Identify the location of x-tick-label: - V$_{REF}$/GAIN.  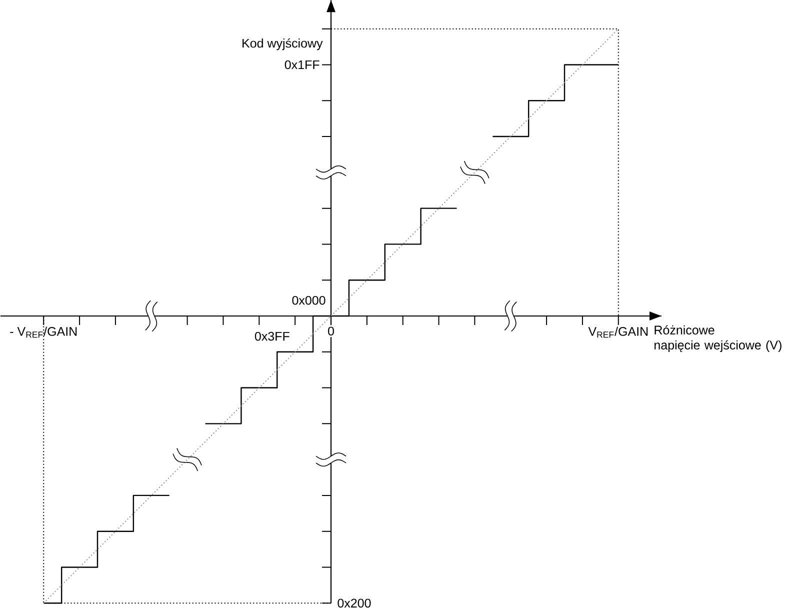
(43, 332).